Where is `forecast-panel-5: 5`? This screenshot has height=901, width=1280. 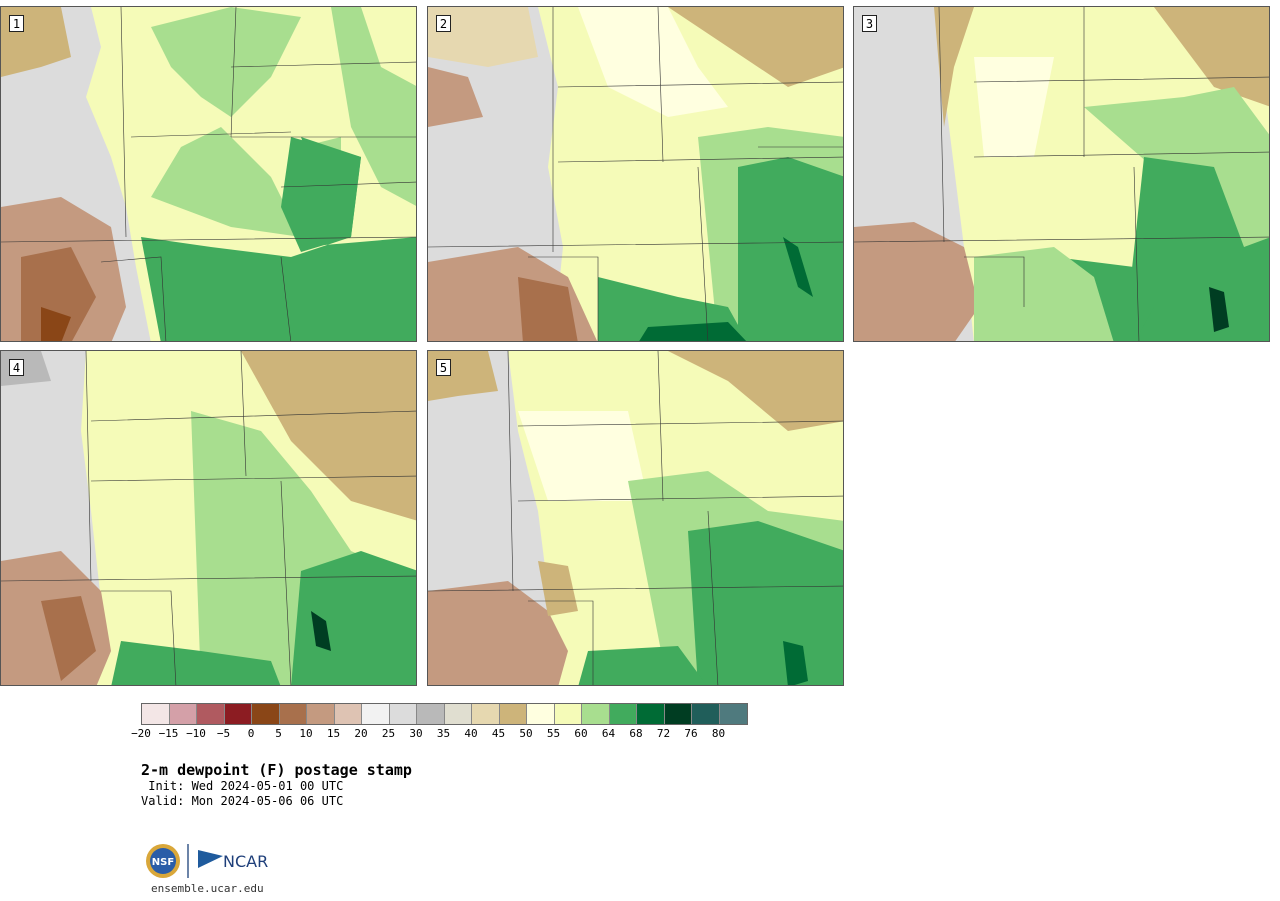 forecast-panel-5: 5 is located at coordinates (635, 518).